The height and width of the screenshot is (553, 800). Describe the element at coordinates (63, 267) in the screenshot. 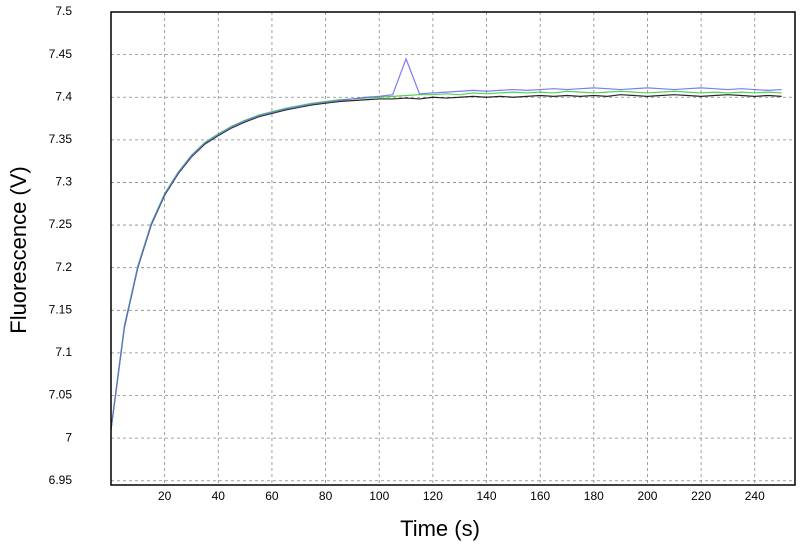

I see `y-tick-label: 7.2` at that location.